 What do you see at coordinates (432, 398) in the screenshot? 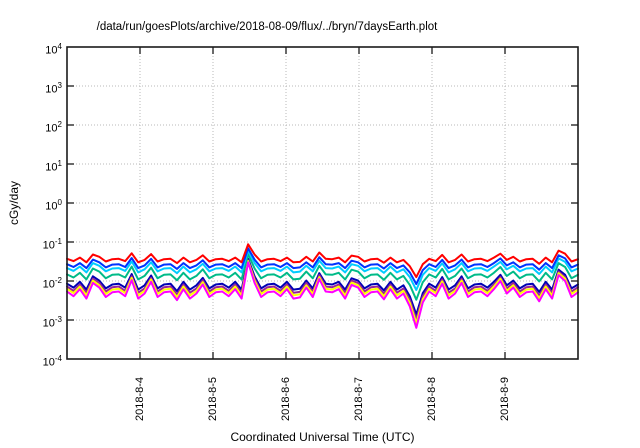
I see `x-tick-label: 2018-8-8` at bounding box center [432, 398].